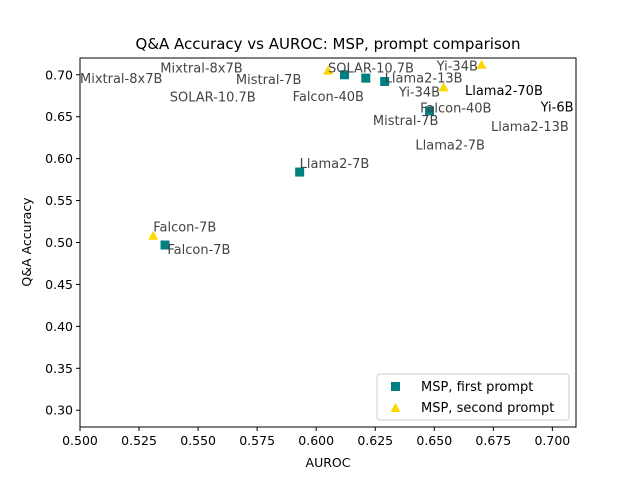  What do you see at coordinates (395, 407) in the screenshot?
I see `legend-triangle-marker` at bounding box center [395, 407].